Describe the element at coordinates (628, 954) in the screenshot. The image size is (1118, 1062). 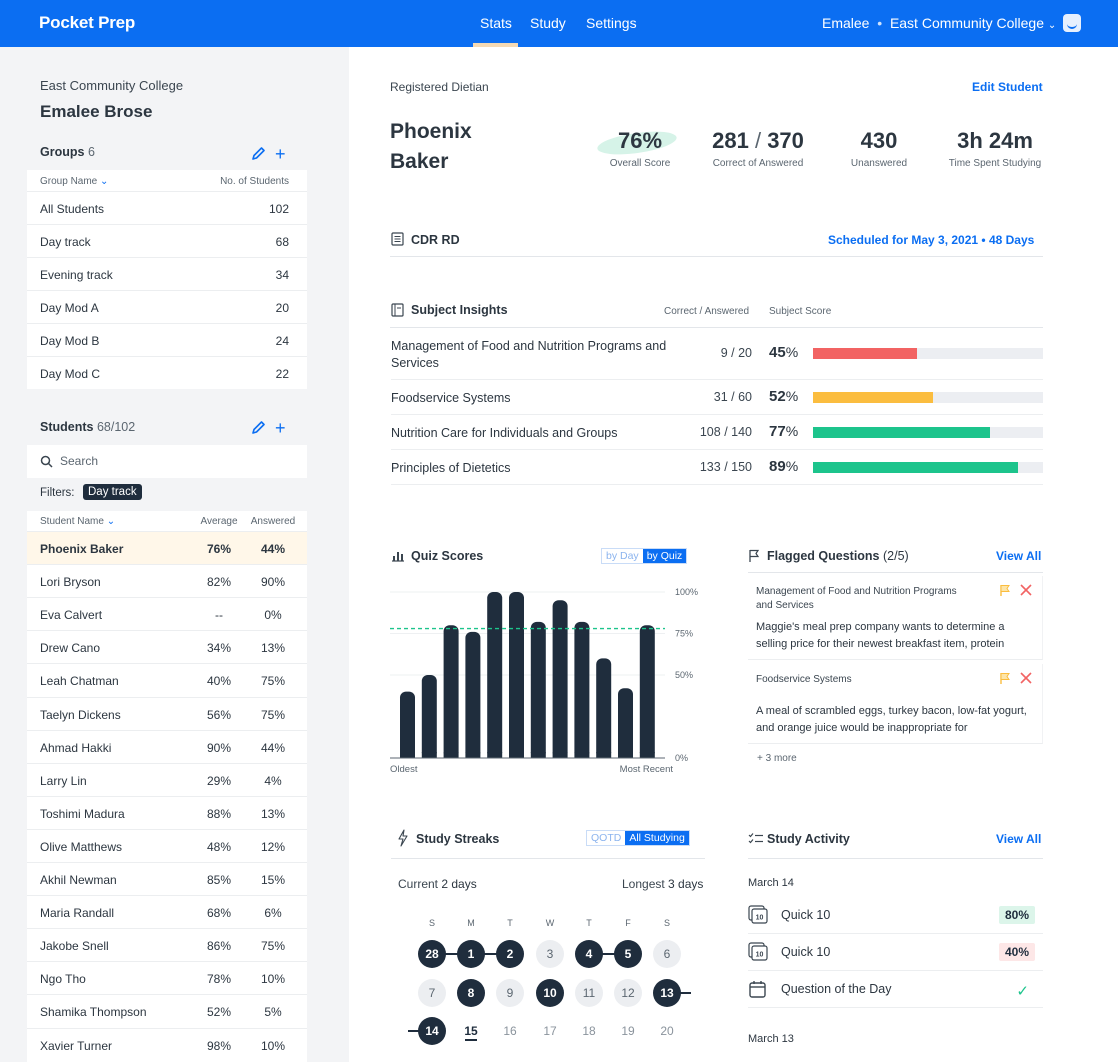
I see `calendar-day: 5` at that location.